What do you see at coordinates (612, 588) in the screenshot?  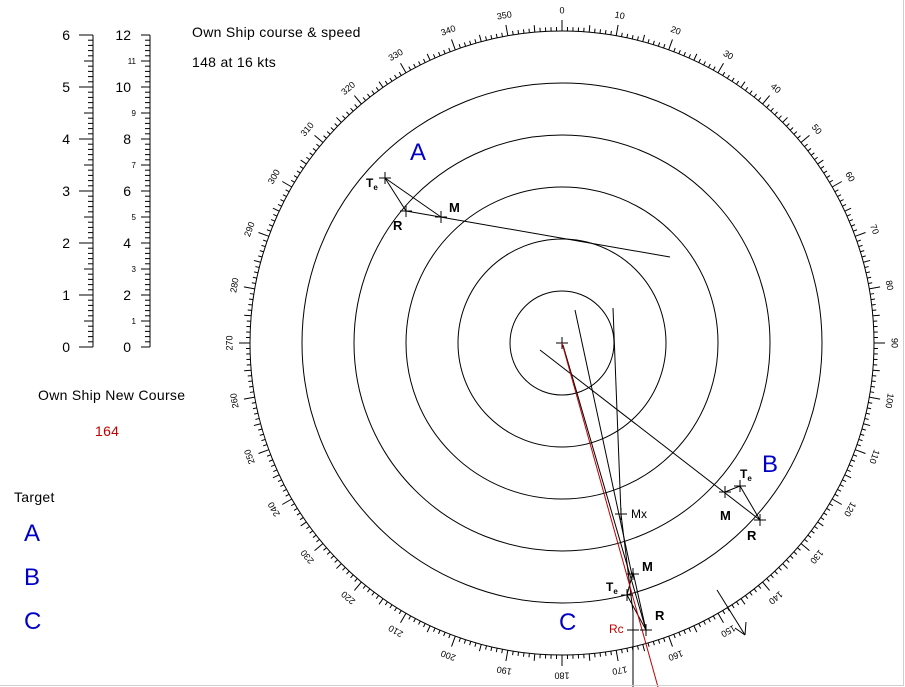 I see `plot-label-c-te: Te` at bounding box center [612, 588].